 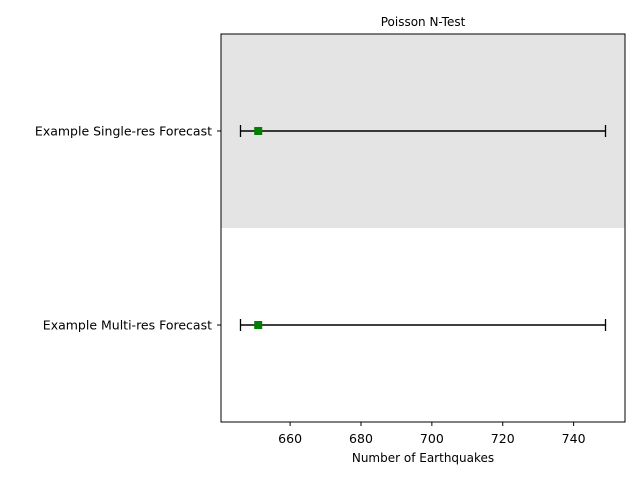 I want to click on x-axis: 660 680 700 720 740, so click(x=432, y=434).